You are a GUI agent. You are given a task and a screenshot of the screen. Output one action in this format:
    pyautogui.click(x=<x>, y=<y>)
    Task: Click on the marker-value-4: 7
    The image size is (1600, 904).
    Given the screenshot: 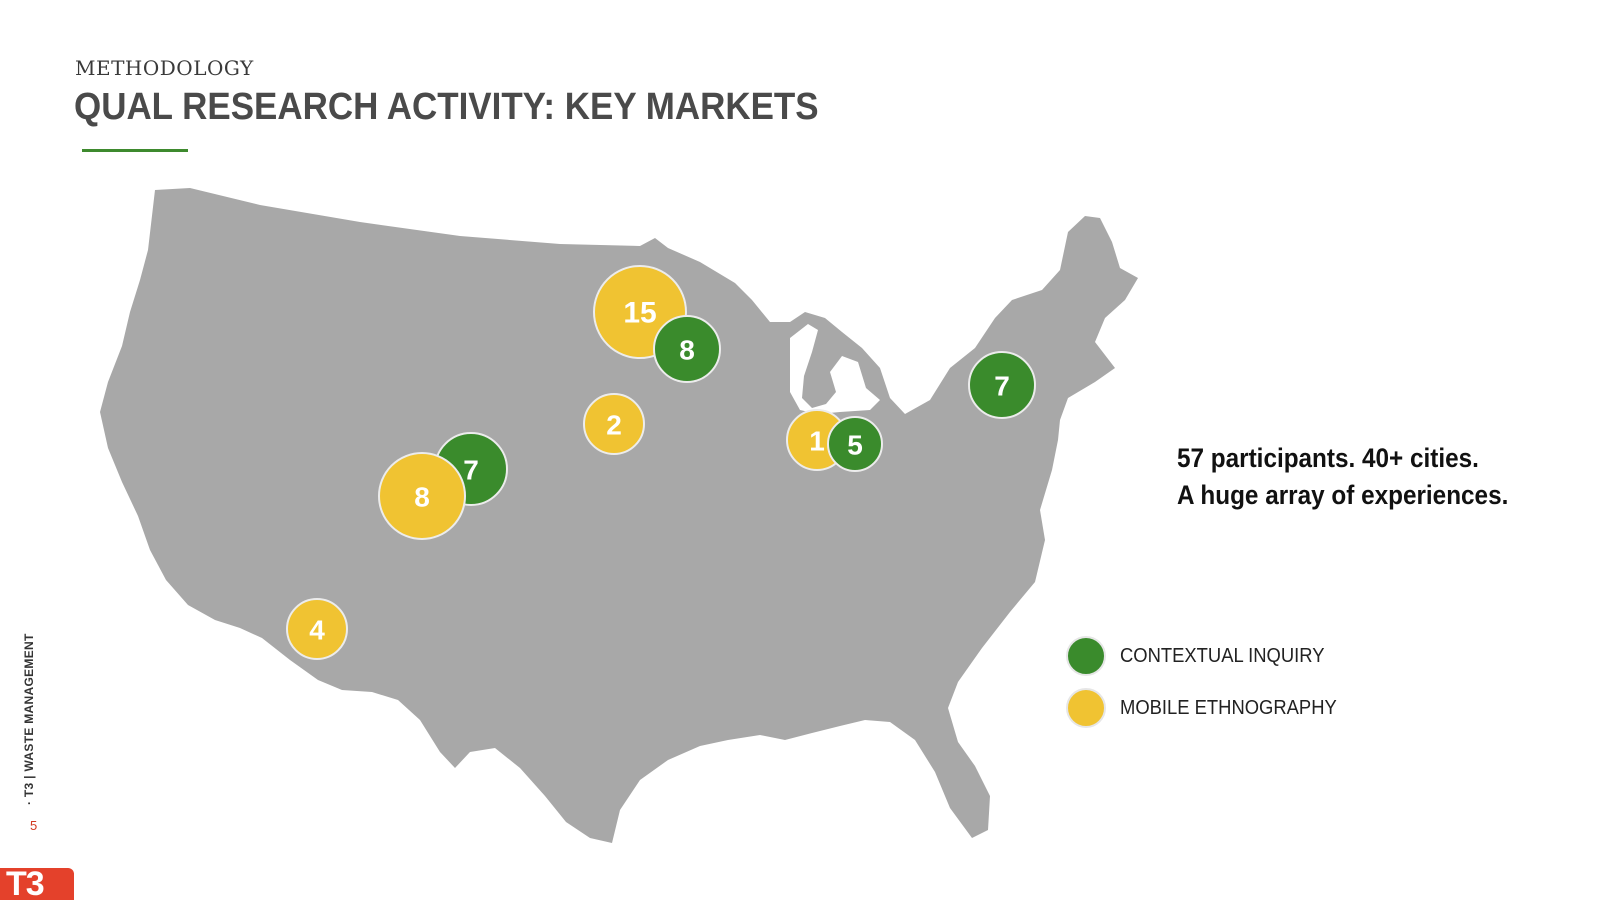 What is the action you would take?
    pyautogui.click(x=471, y=470)
    